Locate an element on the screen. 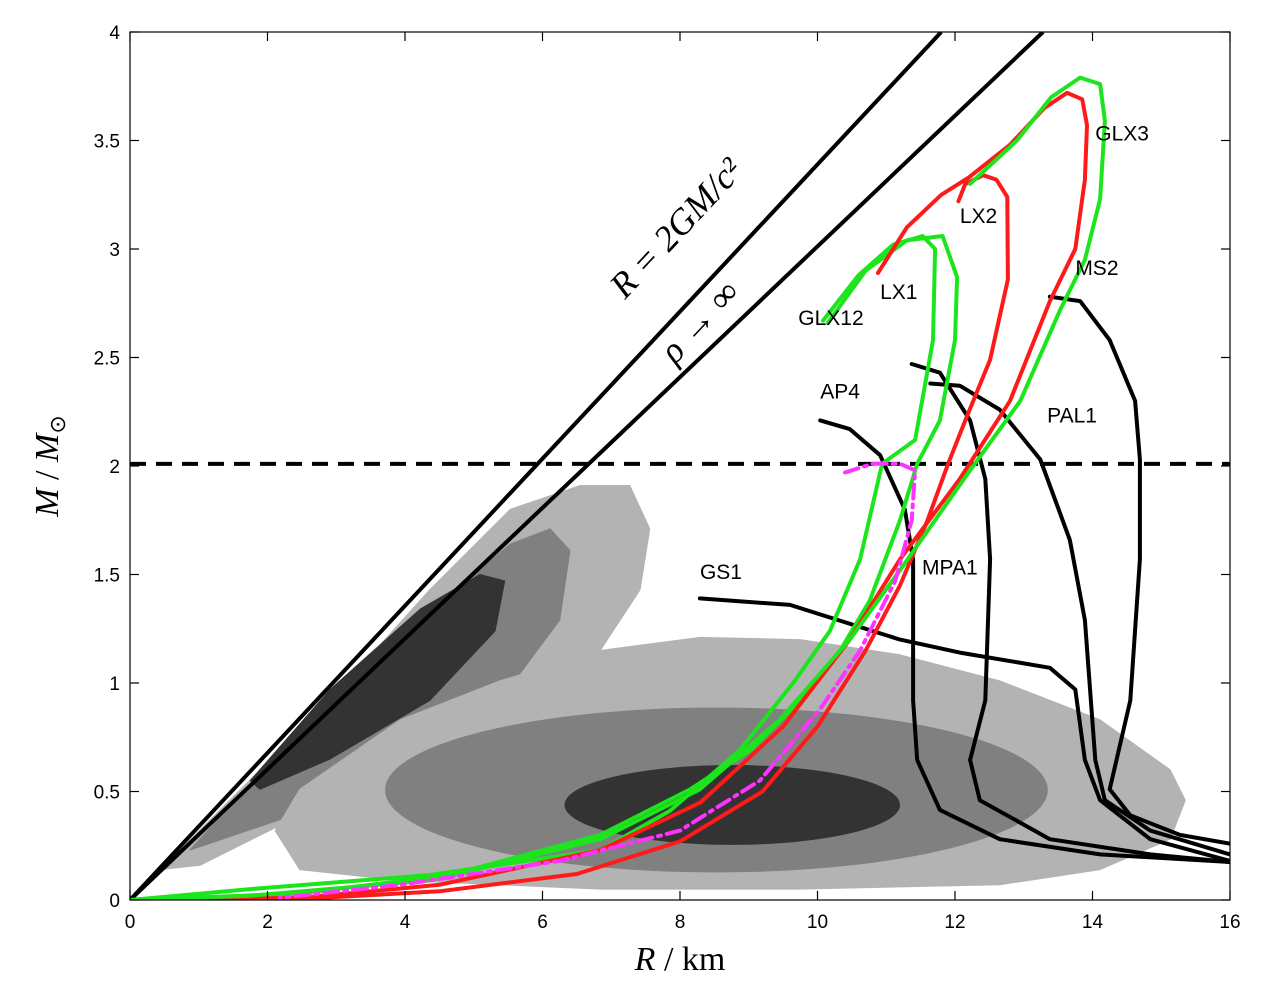 The height and width of the screenshot is (987, 1270). curve-label-pal1: PAL1 is located at coordinates (1072, 416).